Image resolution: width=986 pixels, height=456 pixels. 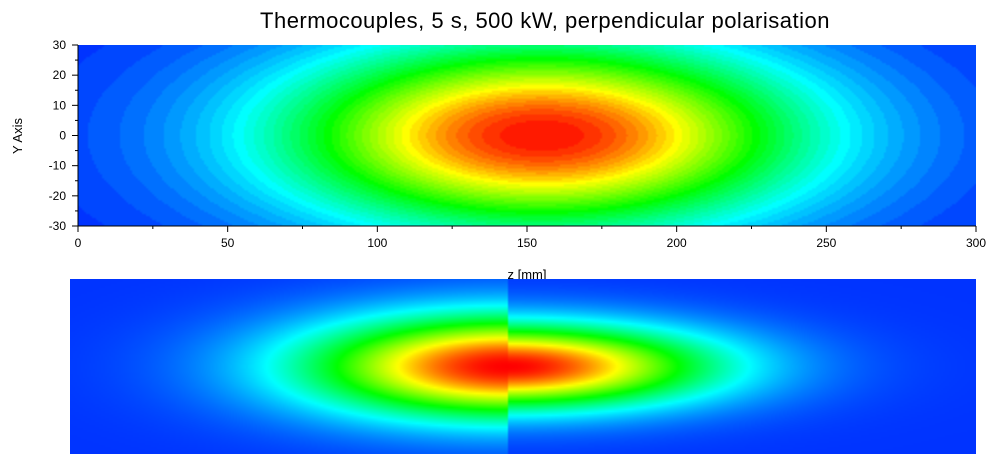 I want to click on x-tick-label: 250, so click(x=826, y=243).